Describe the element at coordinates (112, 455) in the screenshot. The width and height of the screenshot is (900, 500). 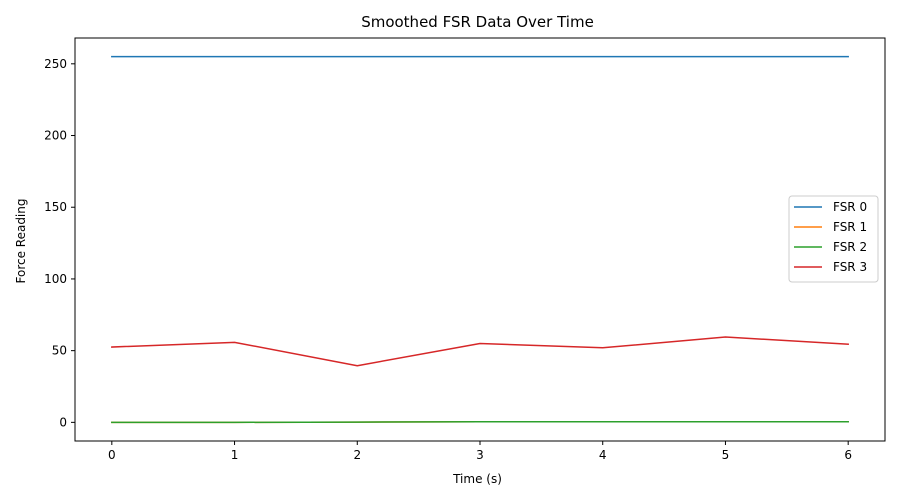
I see `x-tick-label-0: 0` at that location.